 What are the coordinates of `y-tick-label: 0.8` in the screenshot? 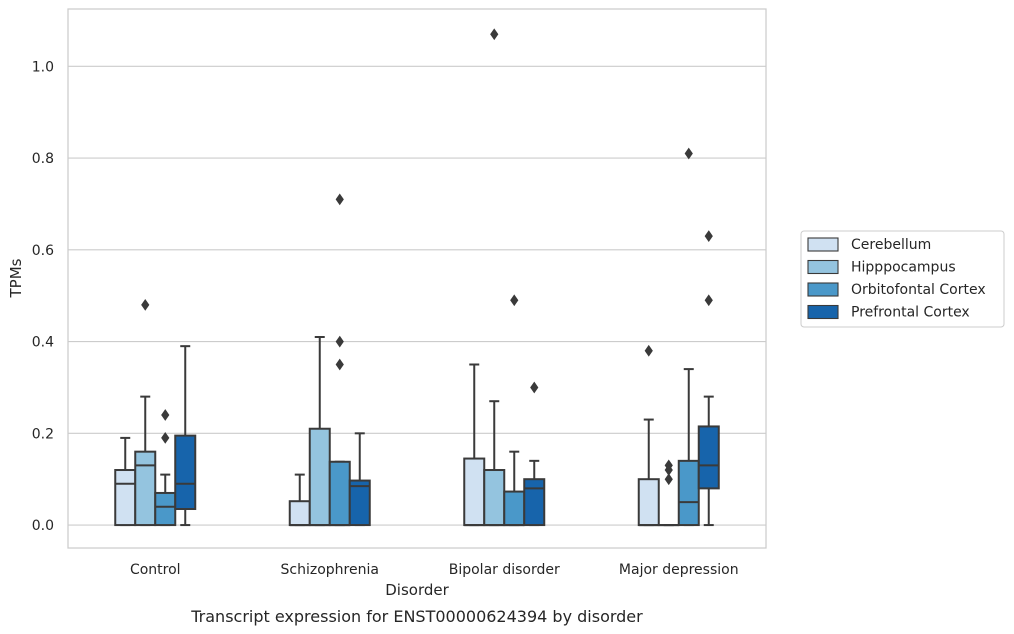 It's located at (43, 159).